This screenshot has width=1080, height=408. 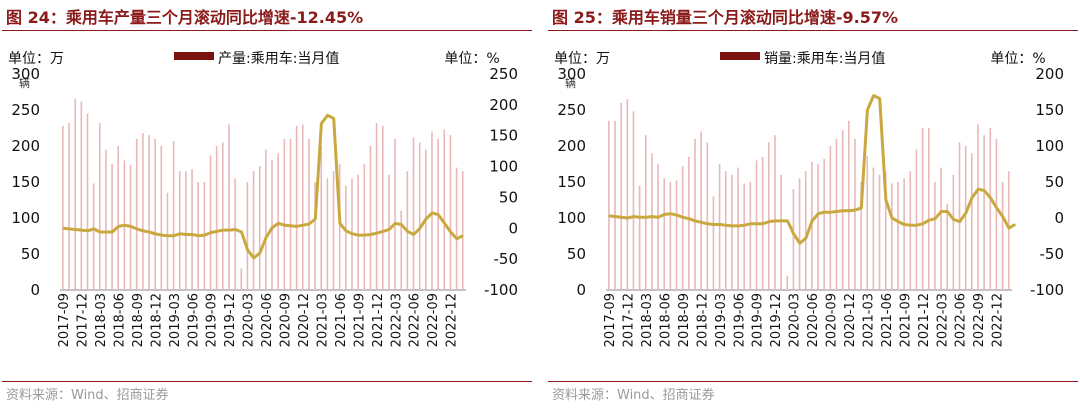 I want to click on left-unit-extra-label: 辆, so click(x=24, y=83).